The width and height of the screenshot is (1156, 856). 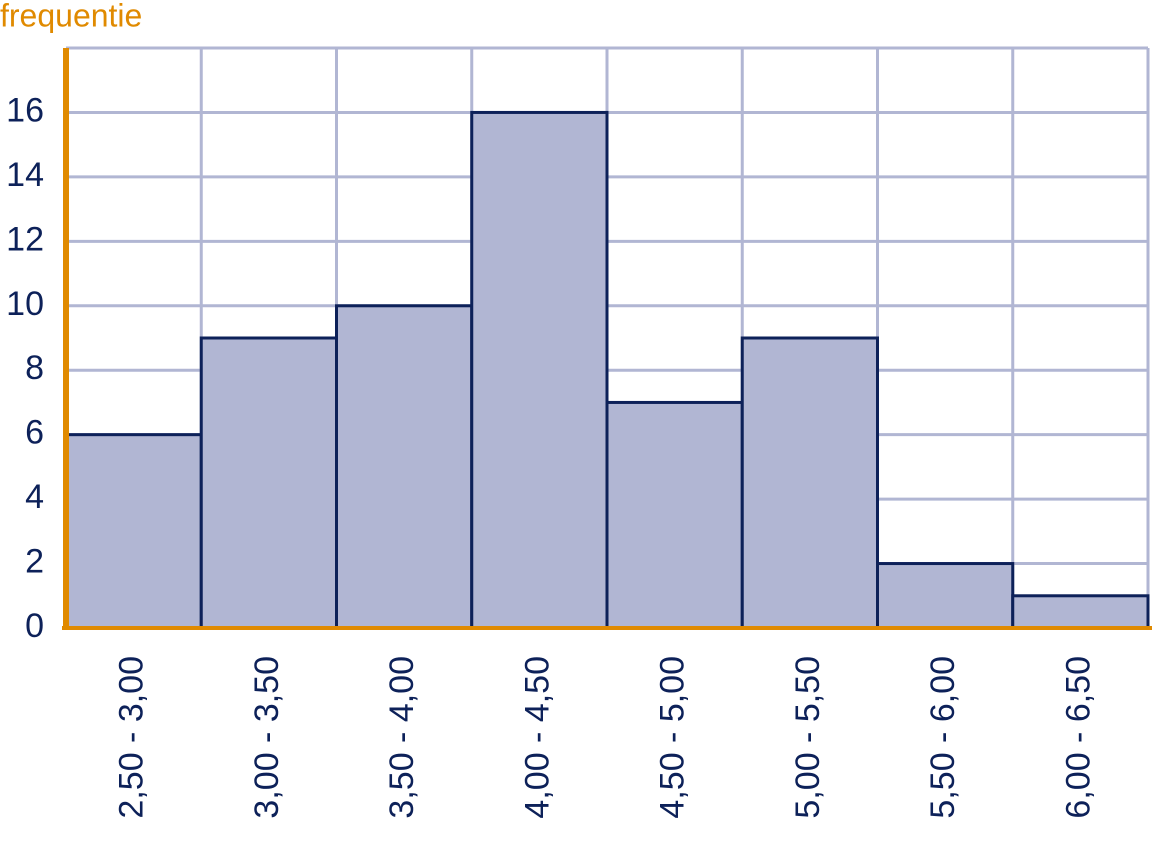 I want to click on y-tick-label: 14, so click(x=25, y=175).